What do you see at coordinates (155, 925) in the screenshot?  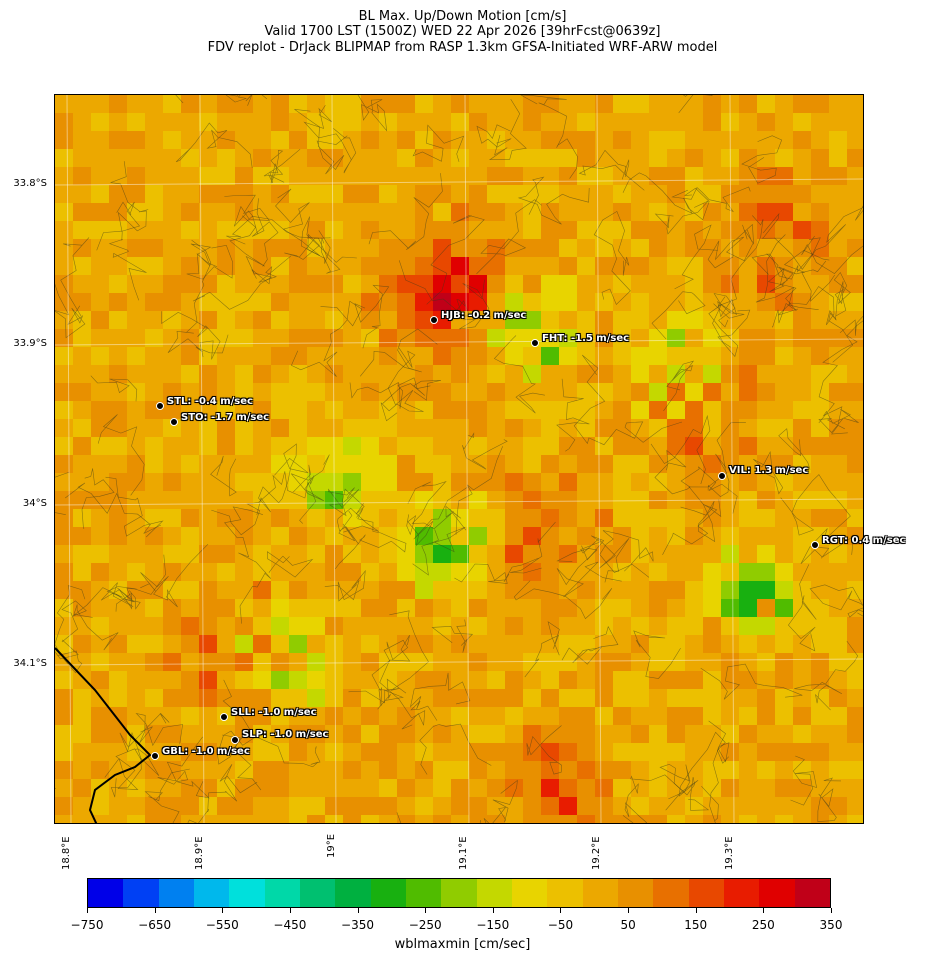 I see `colorbar-tick-label: −650` at bounding box center [155, 925].